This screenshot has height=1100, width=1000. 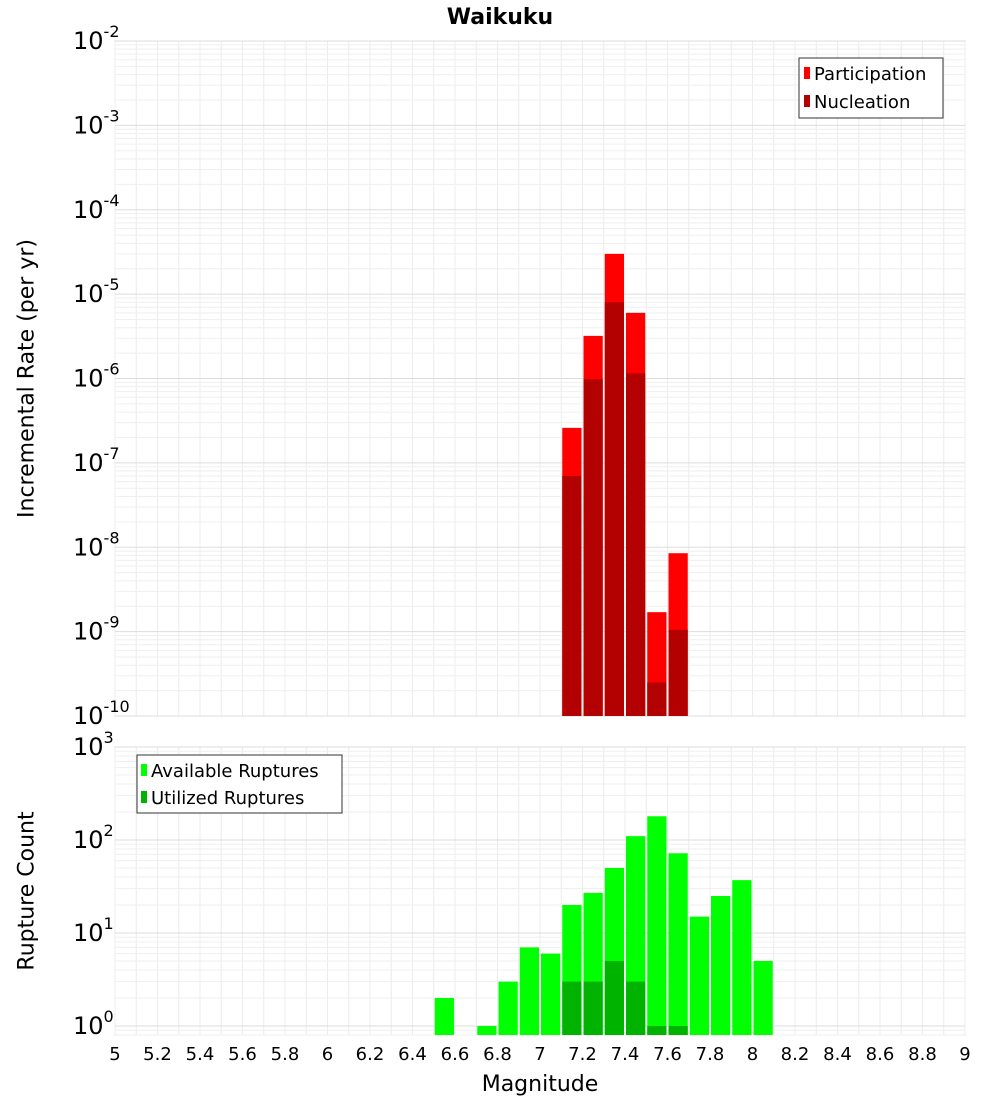 What do you see at coordinates (412, 1054) in the screenshot?
I see `x-tick-label: 6.4` at bounding box center [412, 1054].